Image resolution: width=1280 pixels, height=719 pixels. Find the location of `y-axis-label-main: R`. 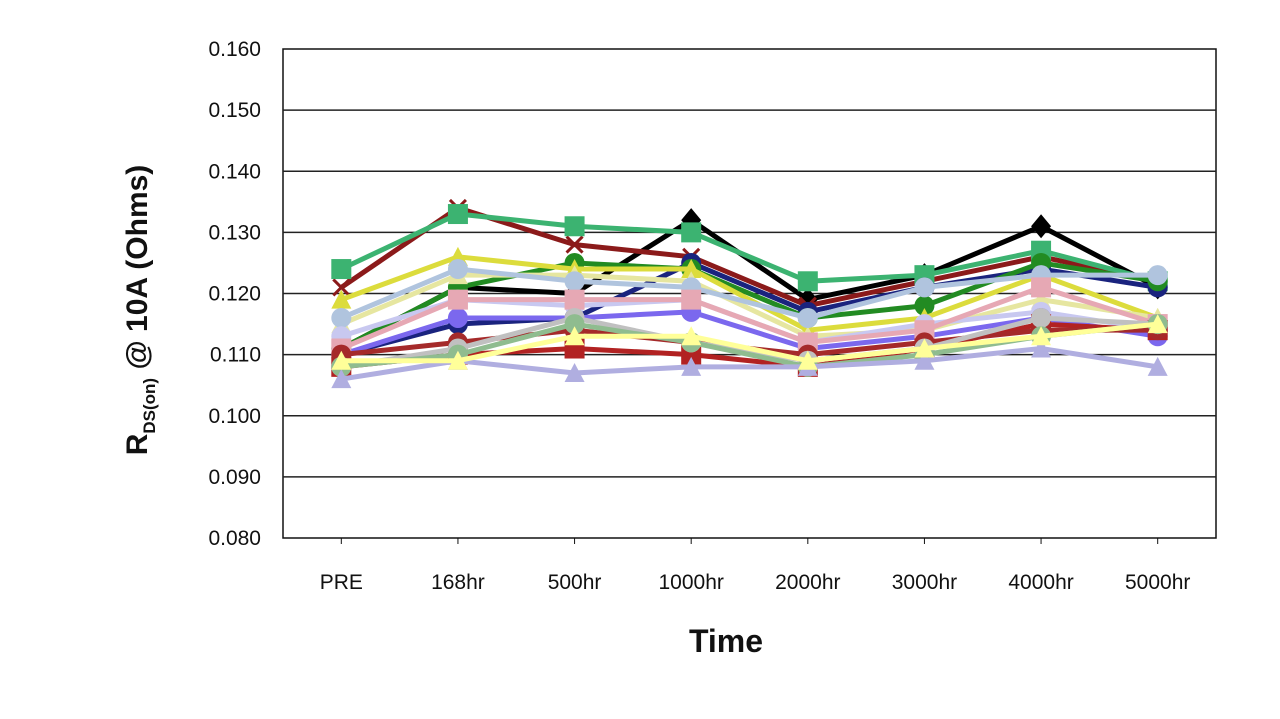

y-axis-label-main: R is located at coordinates (137, 444).